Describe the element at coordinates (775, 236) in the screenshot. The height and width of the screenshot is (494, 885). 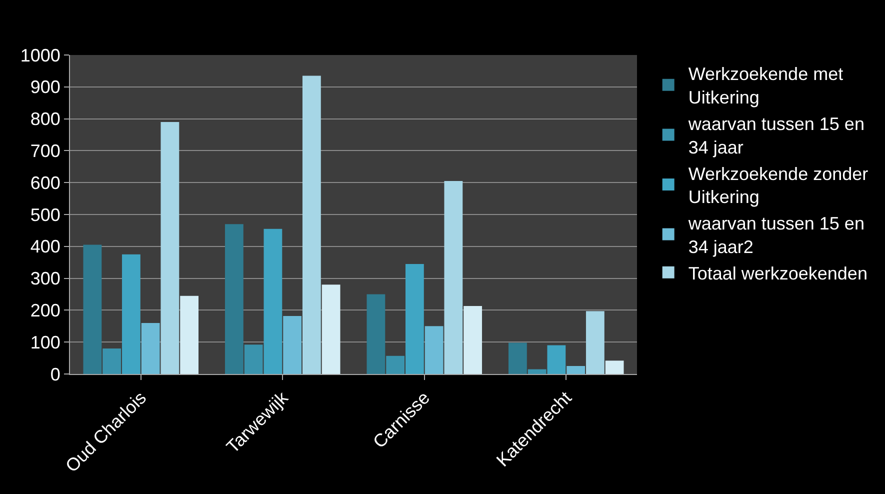
I see `legend-label: waarvan tussen 15 en 34 jaar2` at that location.